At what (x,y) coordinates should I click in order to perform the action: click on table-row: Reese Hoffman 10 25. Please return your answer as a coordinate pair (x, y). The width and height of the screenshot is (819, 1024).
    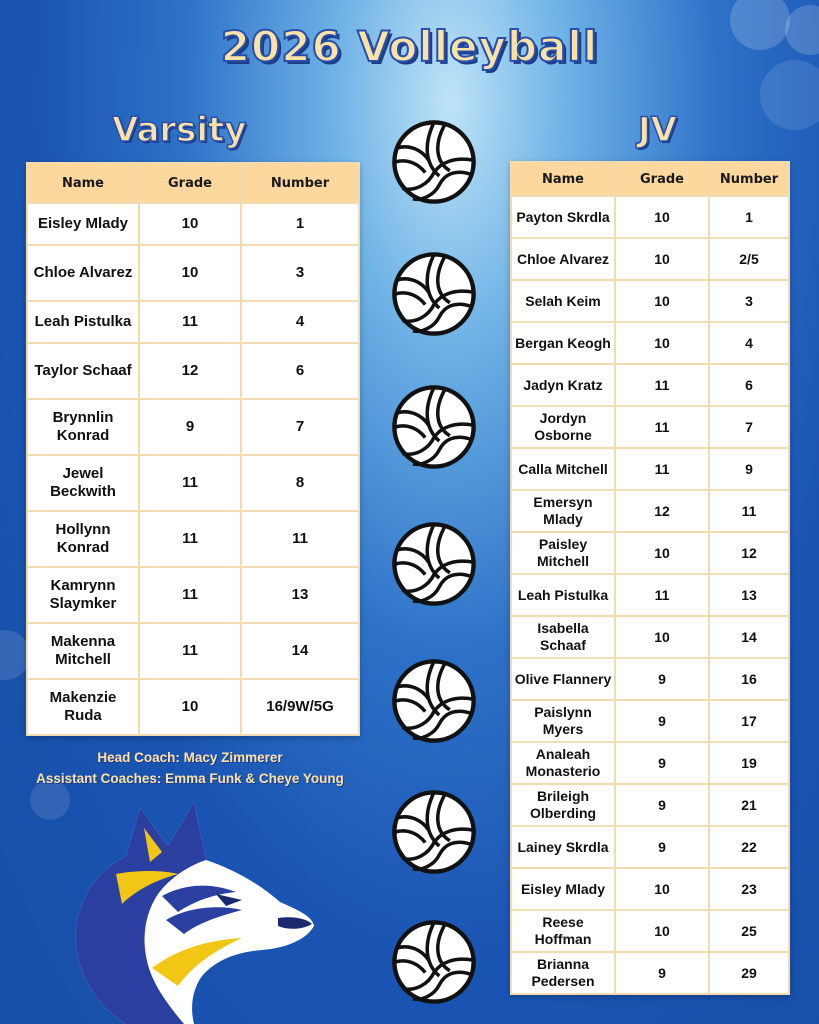
    Looking at the image, I should click on (650, 931).